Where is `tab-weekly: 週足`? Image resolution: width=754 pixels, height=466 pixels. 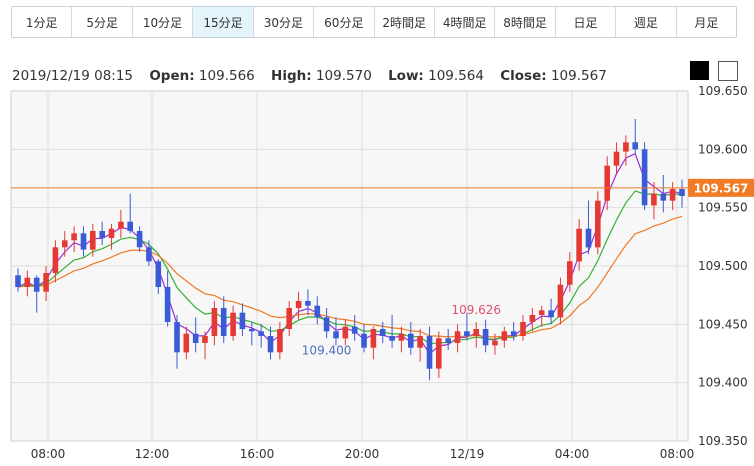 tab-weekly: 週足 is located at coordinates (646, 22).